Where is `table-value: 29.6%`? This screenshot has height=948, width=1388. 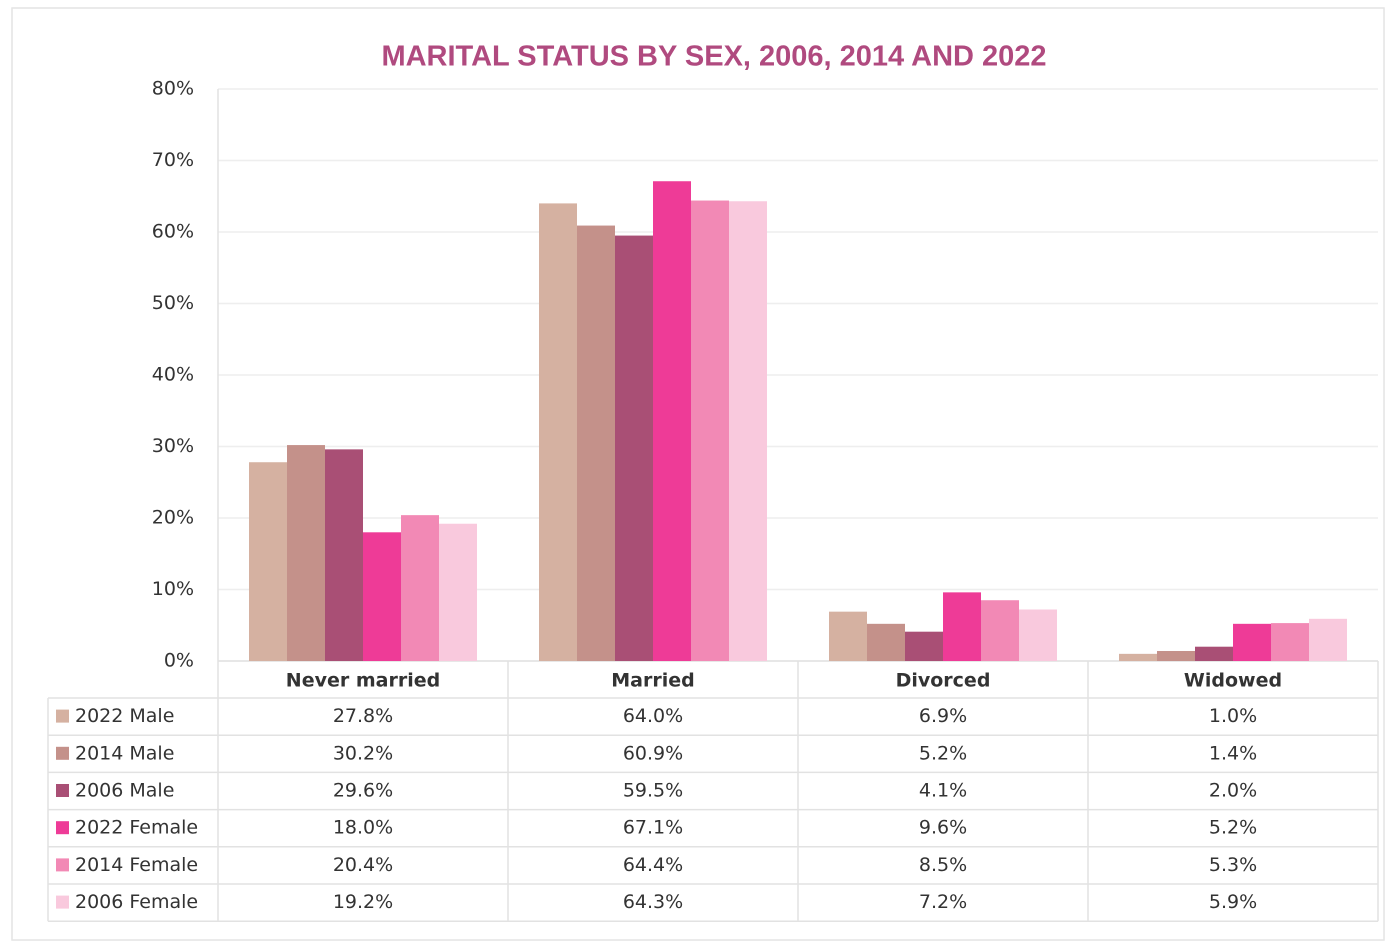 table-value: 29.6% is located at coordinates (363, 791).